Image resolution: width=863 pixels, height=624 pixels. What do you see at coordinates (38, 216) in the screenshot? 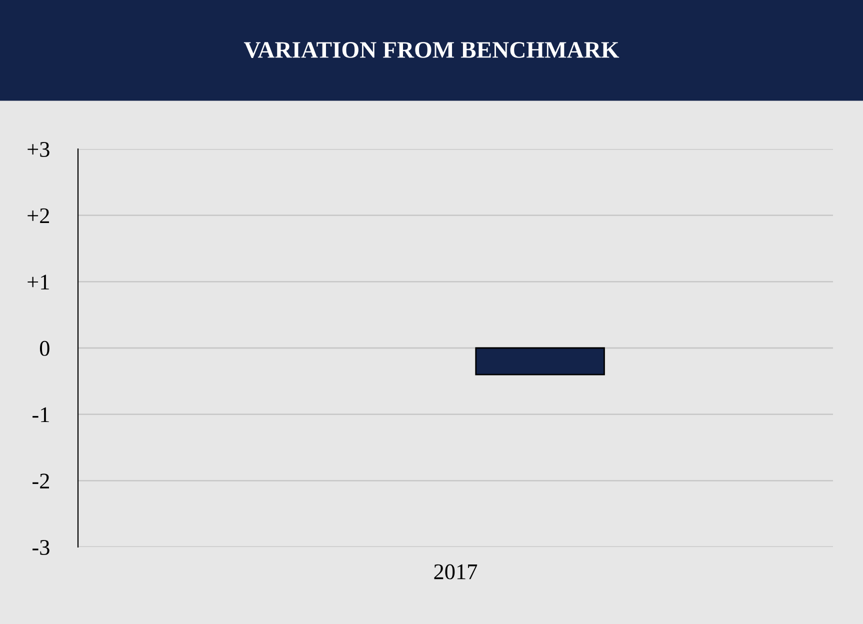
I see `y-tick-label: +2` at bounding box center [38, 216].